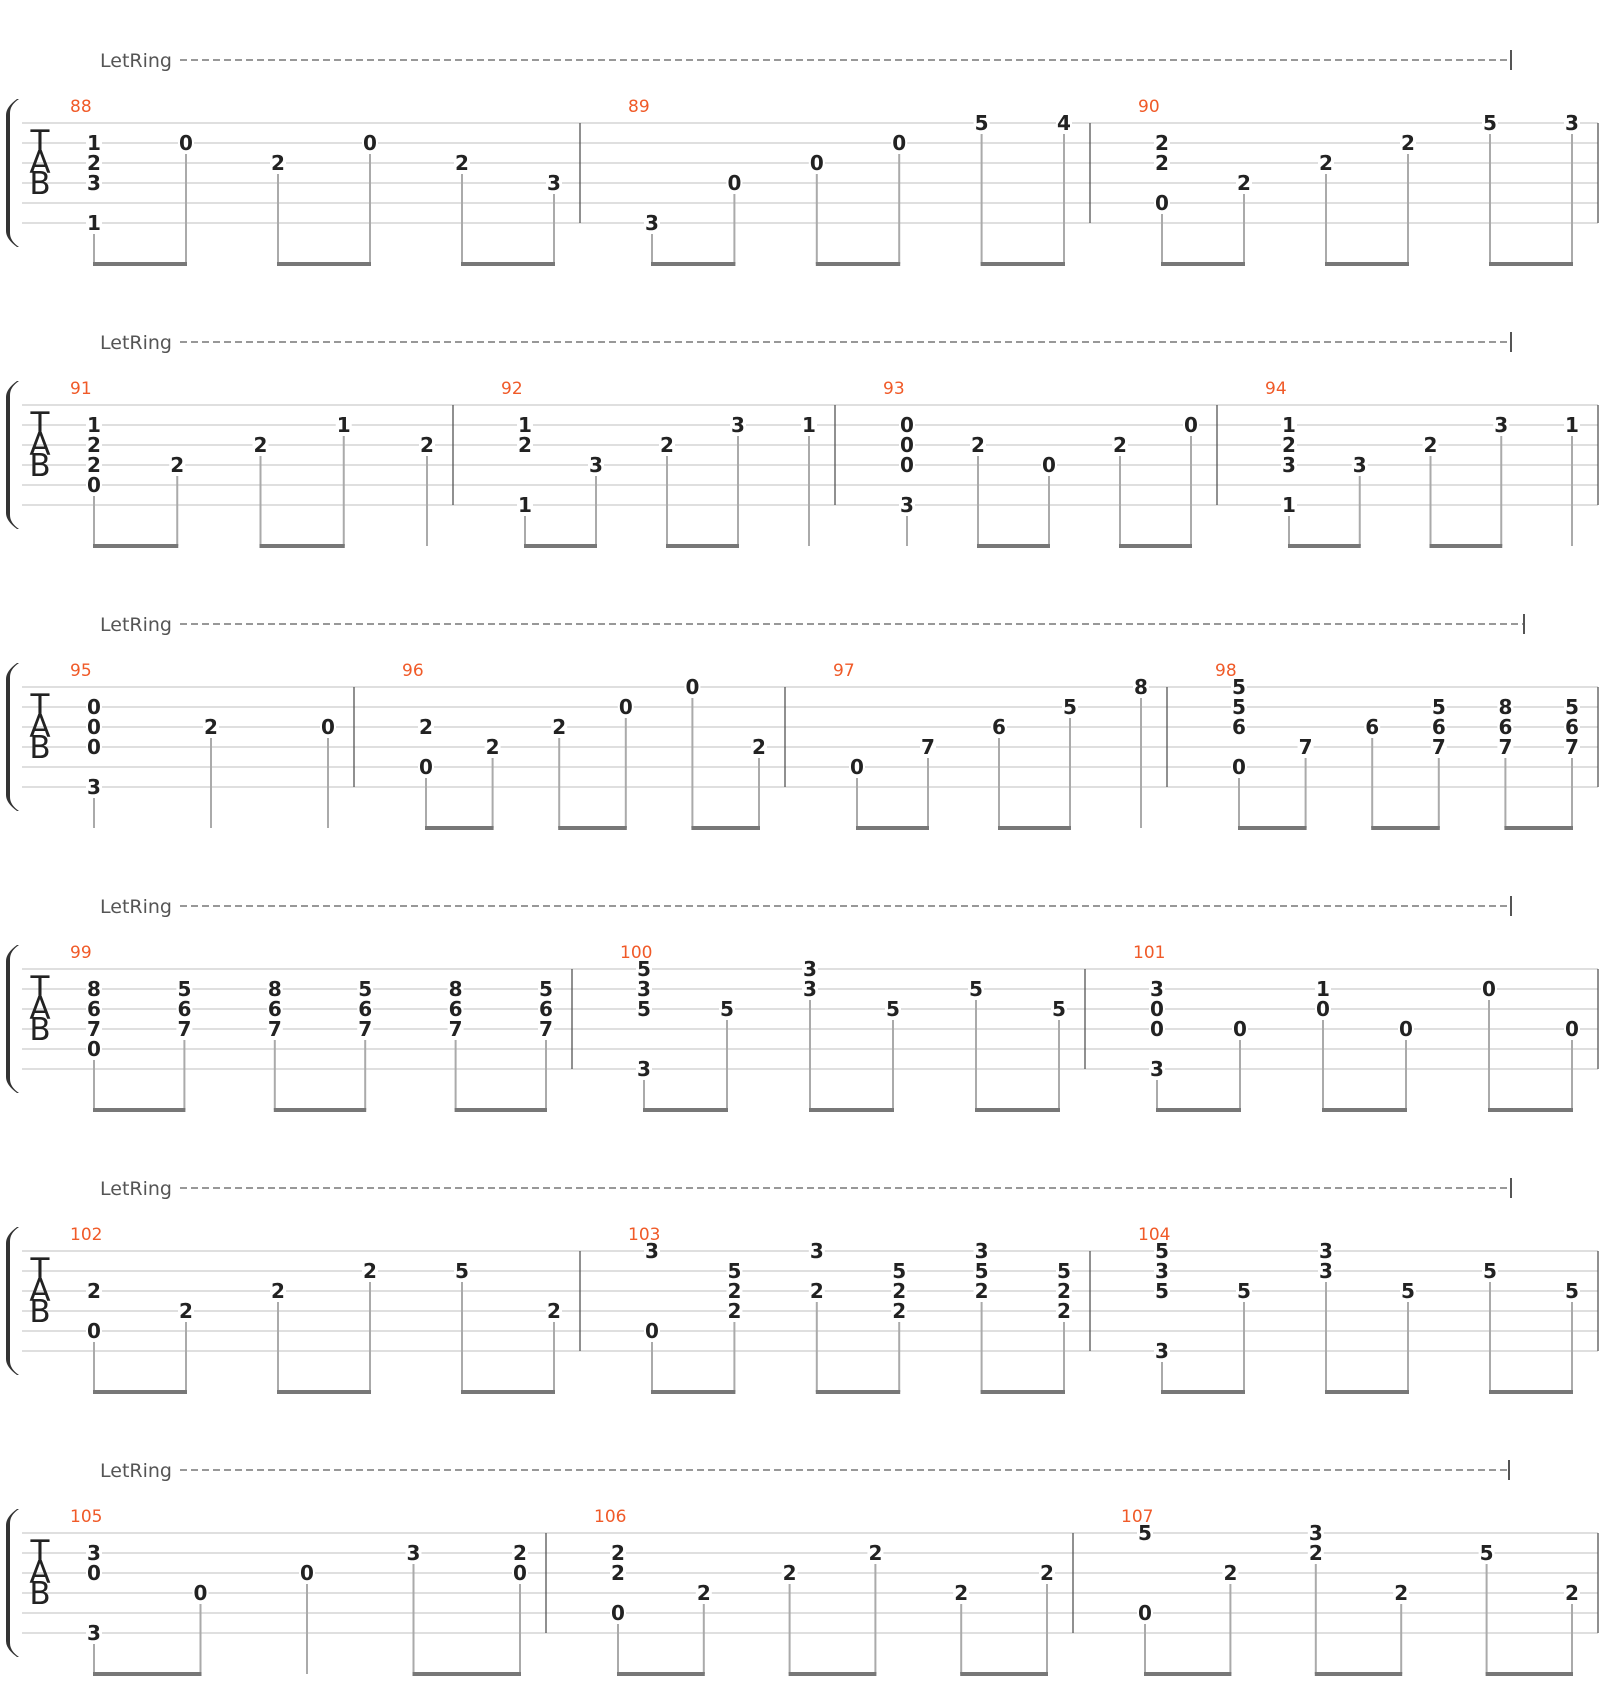  What do you see at coordinates (136, 1471) in the screenshot?
I see `let-ring-label: LetRing` at bounding box center [136, 1471].